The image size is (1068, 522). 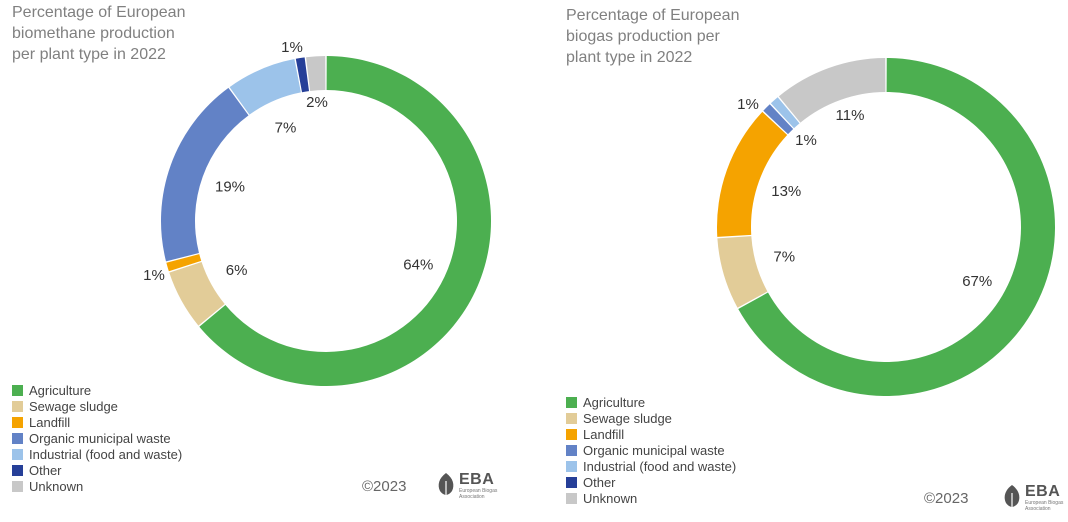 What do you see at coordinates (977, 281) in the screenshot?
I see `data-label-agriculture: 67%` at bounding box center [977, 281].